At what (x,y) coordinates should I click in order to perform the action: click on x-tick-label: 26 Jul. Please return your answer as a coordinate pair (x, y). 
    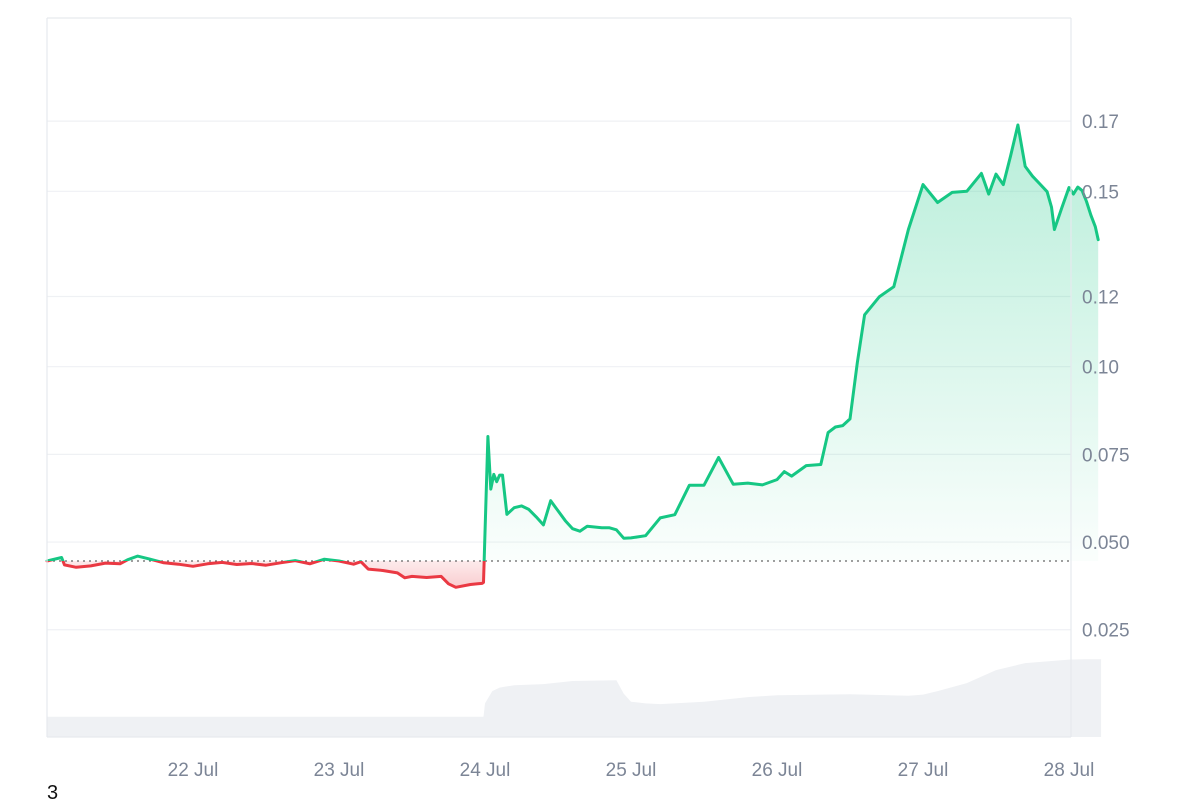
    Looking at the image, I should click on (777, 770).